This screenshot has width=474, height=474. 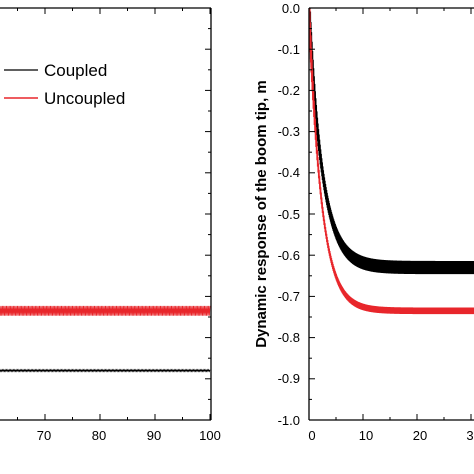 I want to click on legend-label-coupled: Coupled, so click(x=75, y=70).